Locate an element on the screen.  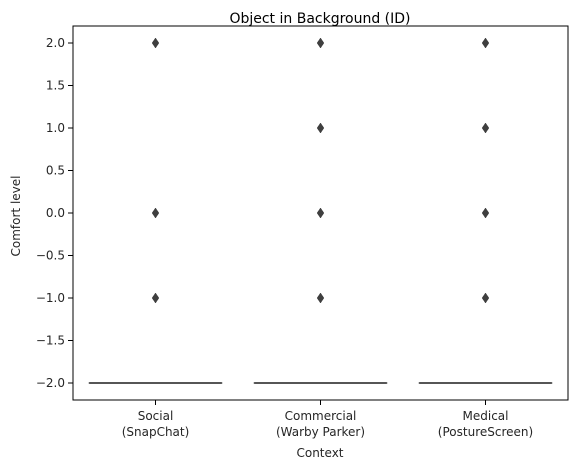
y-tick-label: 1.5 is located at coordinates (55, 86).